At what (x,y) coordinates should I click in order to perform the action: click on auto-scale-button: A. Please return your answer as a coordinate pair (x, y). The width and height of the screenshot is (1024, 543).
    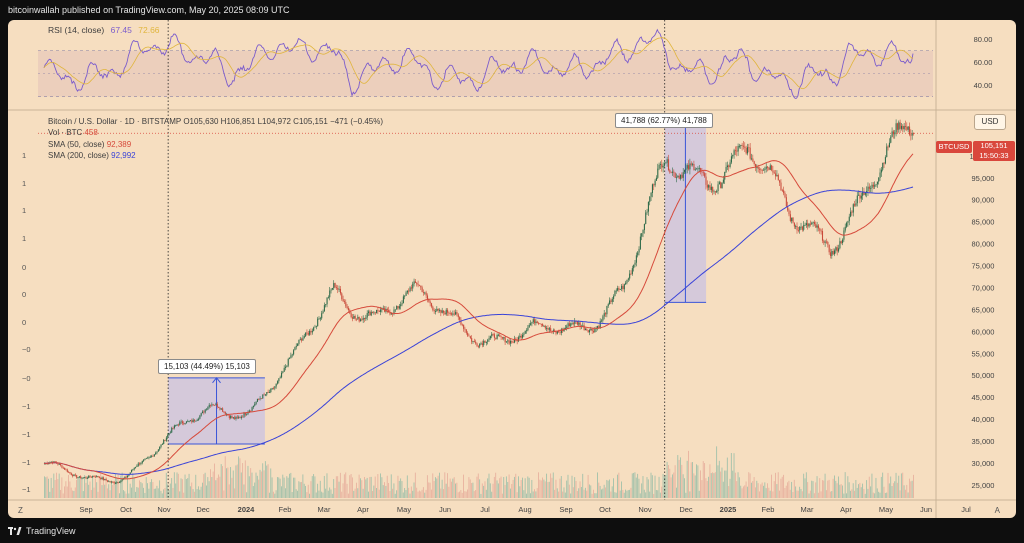
    Looking at the image, I should click on (997, 510).